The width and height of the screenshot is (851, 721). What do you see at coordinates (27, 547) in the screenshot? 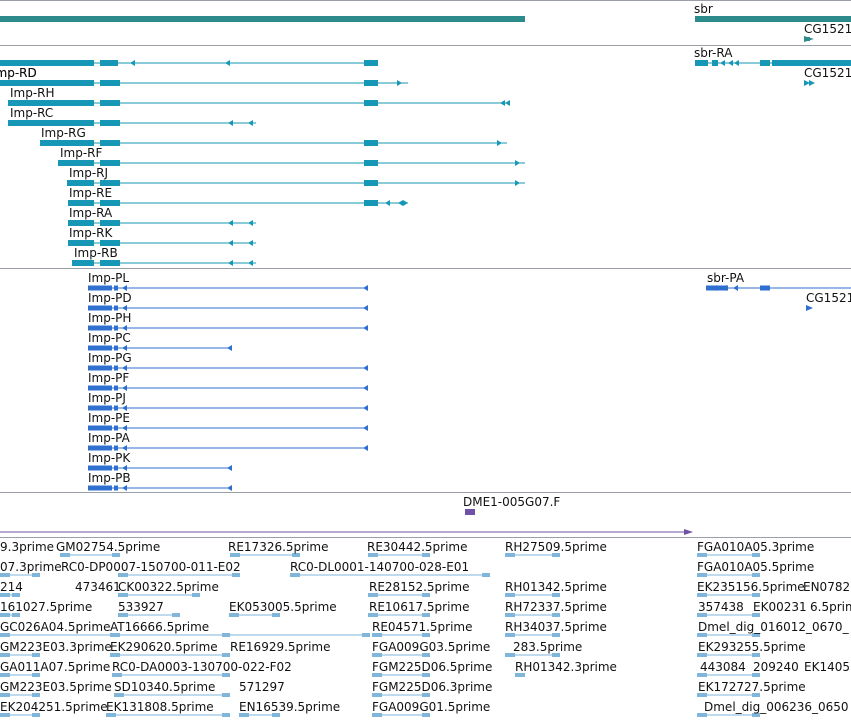
I see `est-label: 9.3prime` at bounding box center [27, 547].